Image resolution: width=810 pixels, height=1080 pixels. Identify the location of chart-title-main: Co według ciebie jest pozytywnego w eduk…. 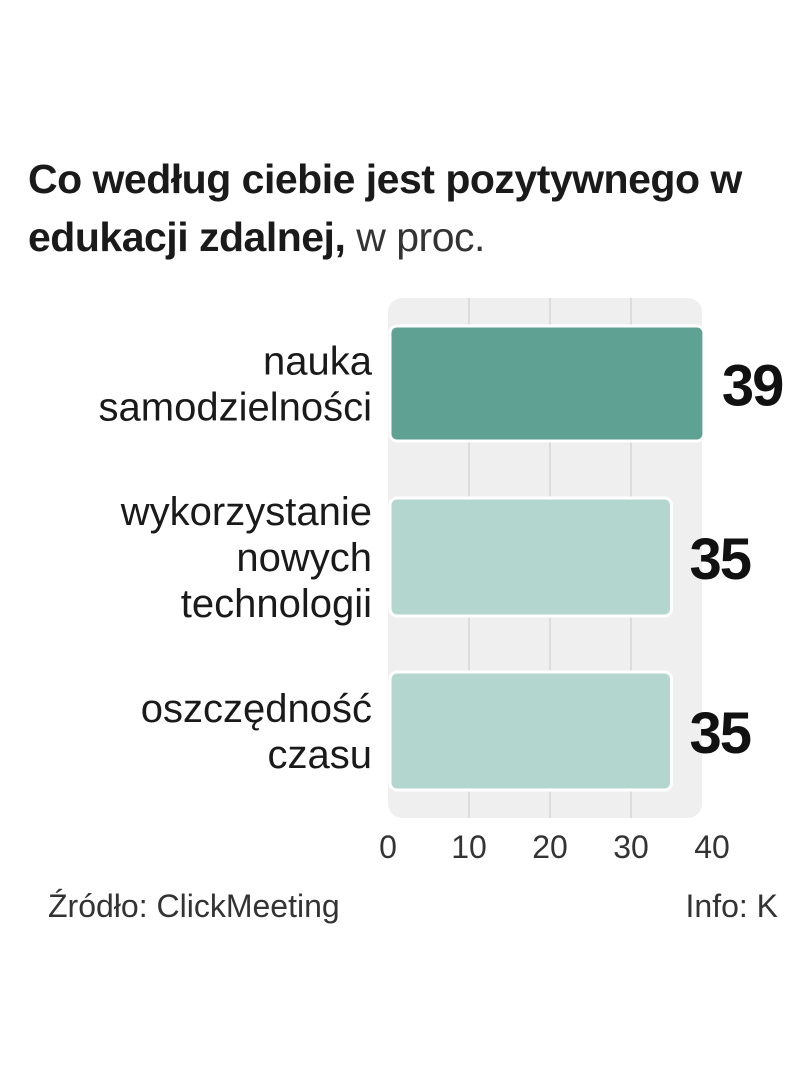
(385, 208).